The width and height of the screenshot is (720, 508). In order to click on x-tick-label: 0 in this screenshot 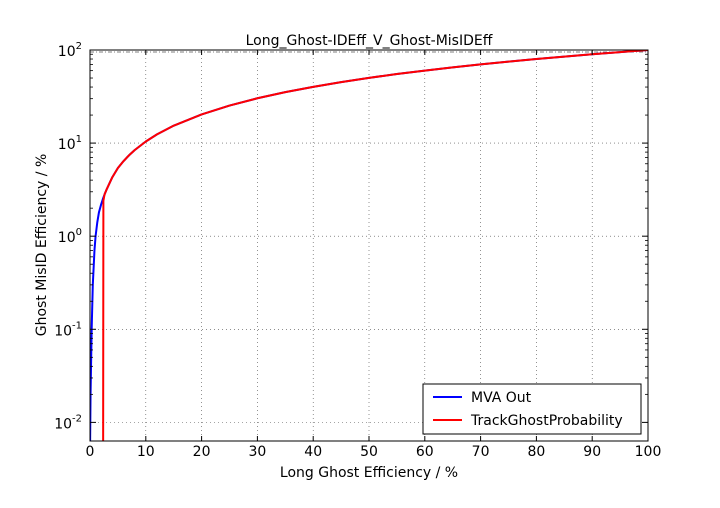, I will do `click(90, 452)`.